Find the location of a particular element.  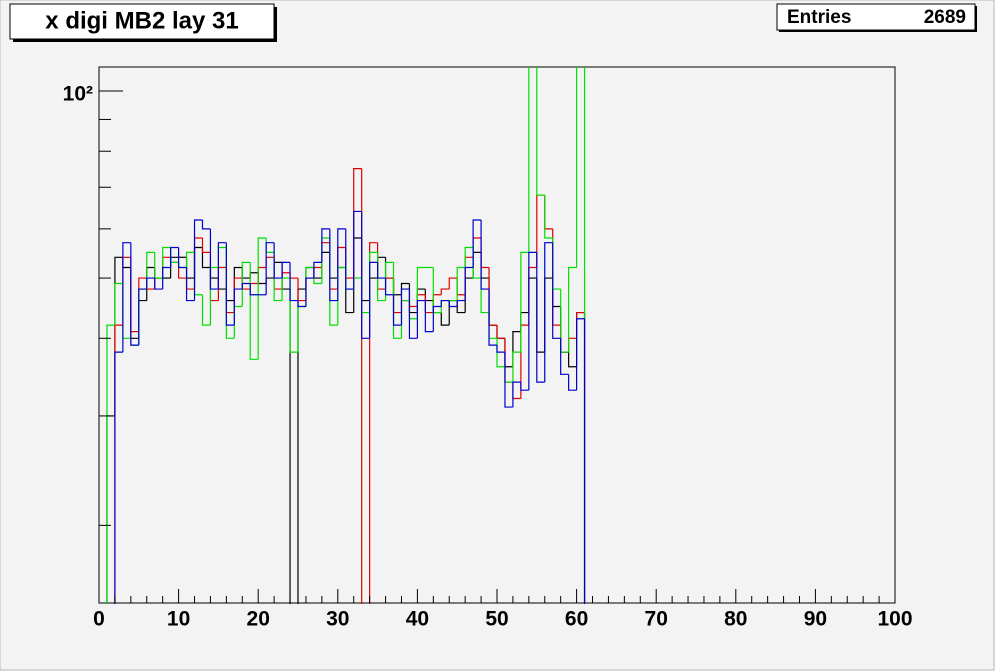

x-tick-label: 70 is located at coordinates (656, 619).